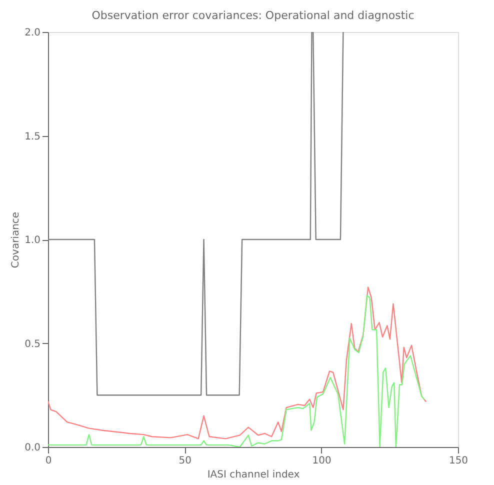  I want to click on y-axis-title: Covariance, so click(16, 240).